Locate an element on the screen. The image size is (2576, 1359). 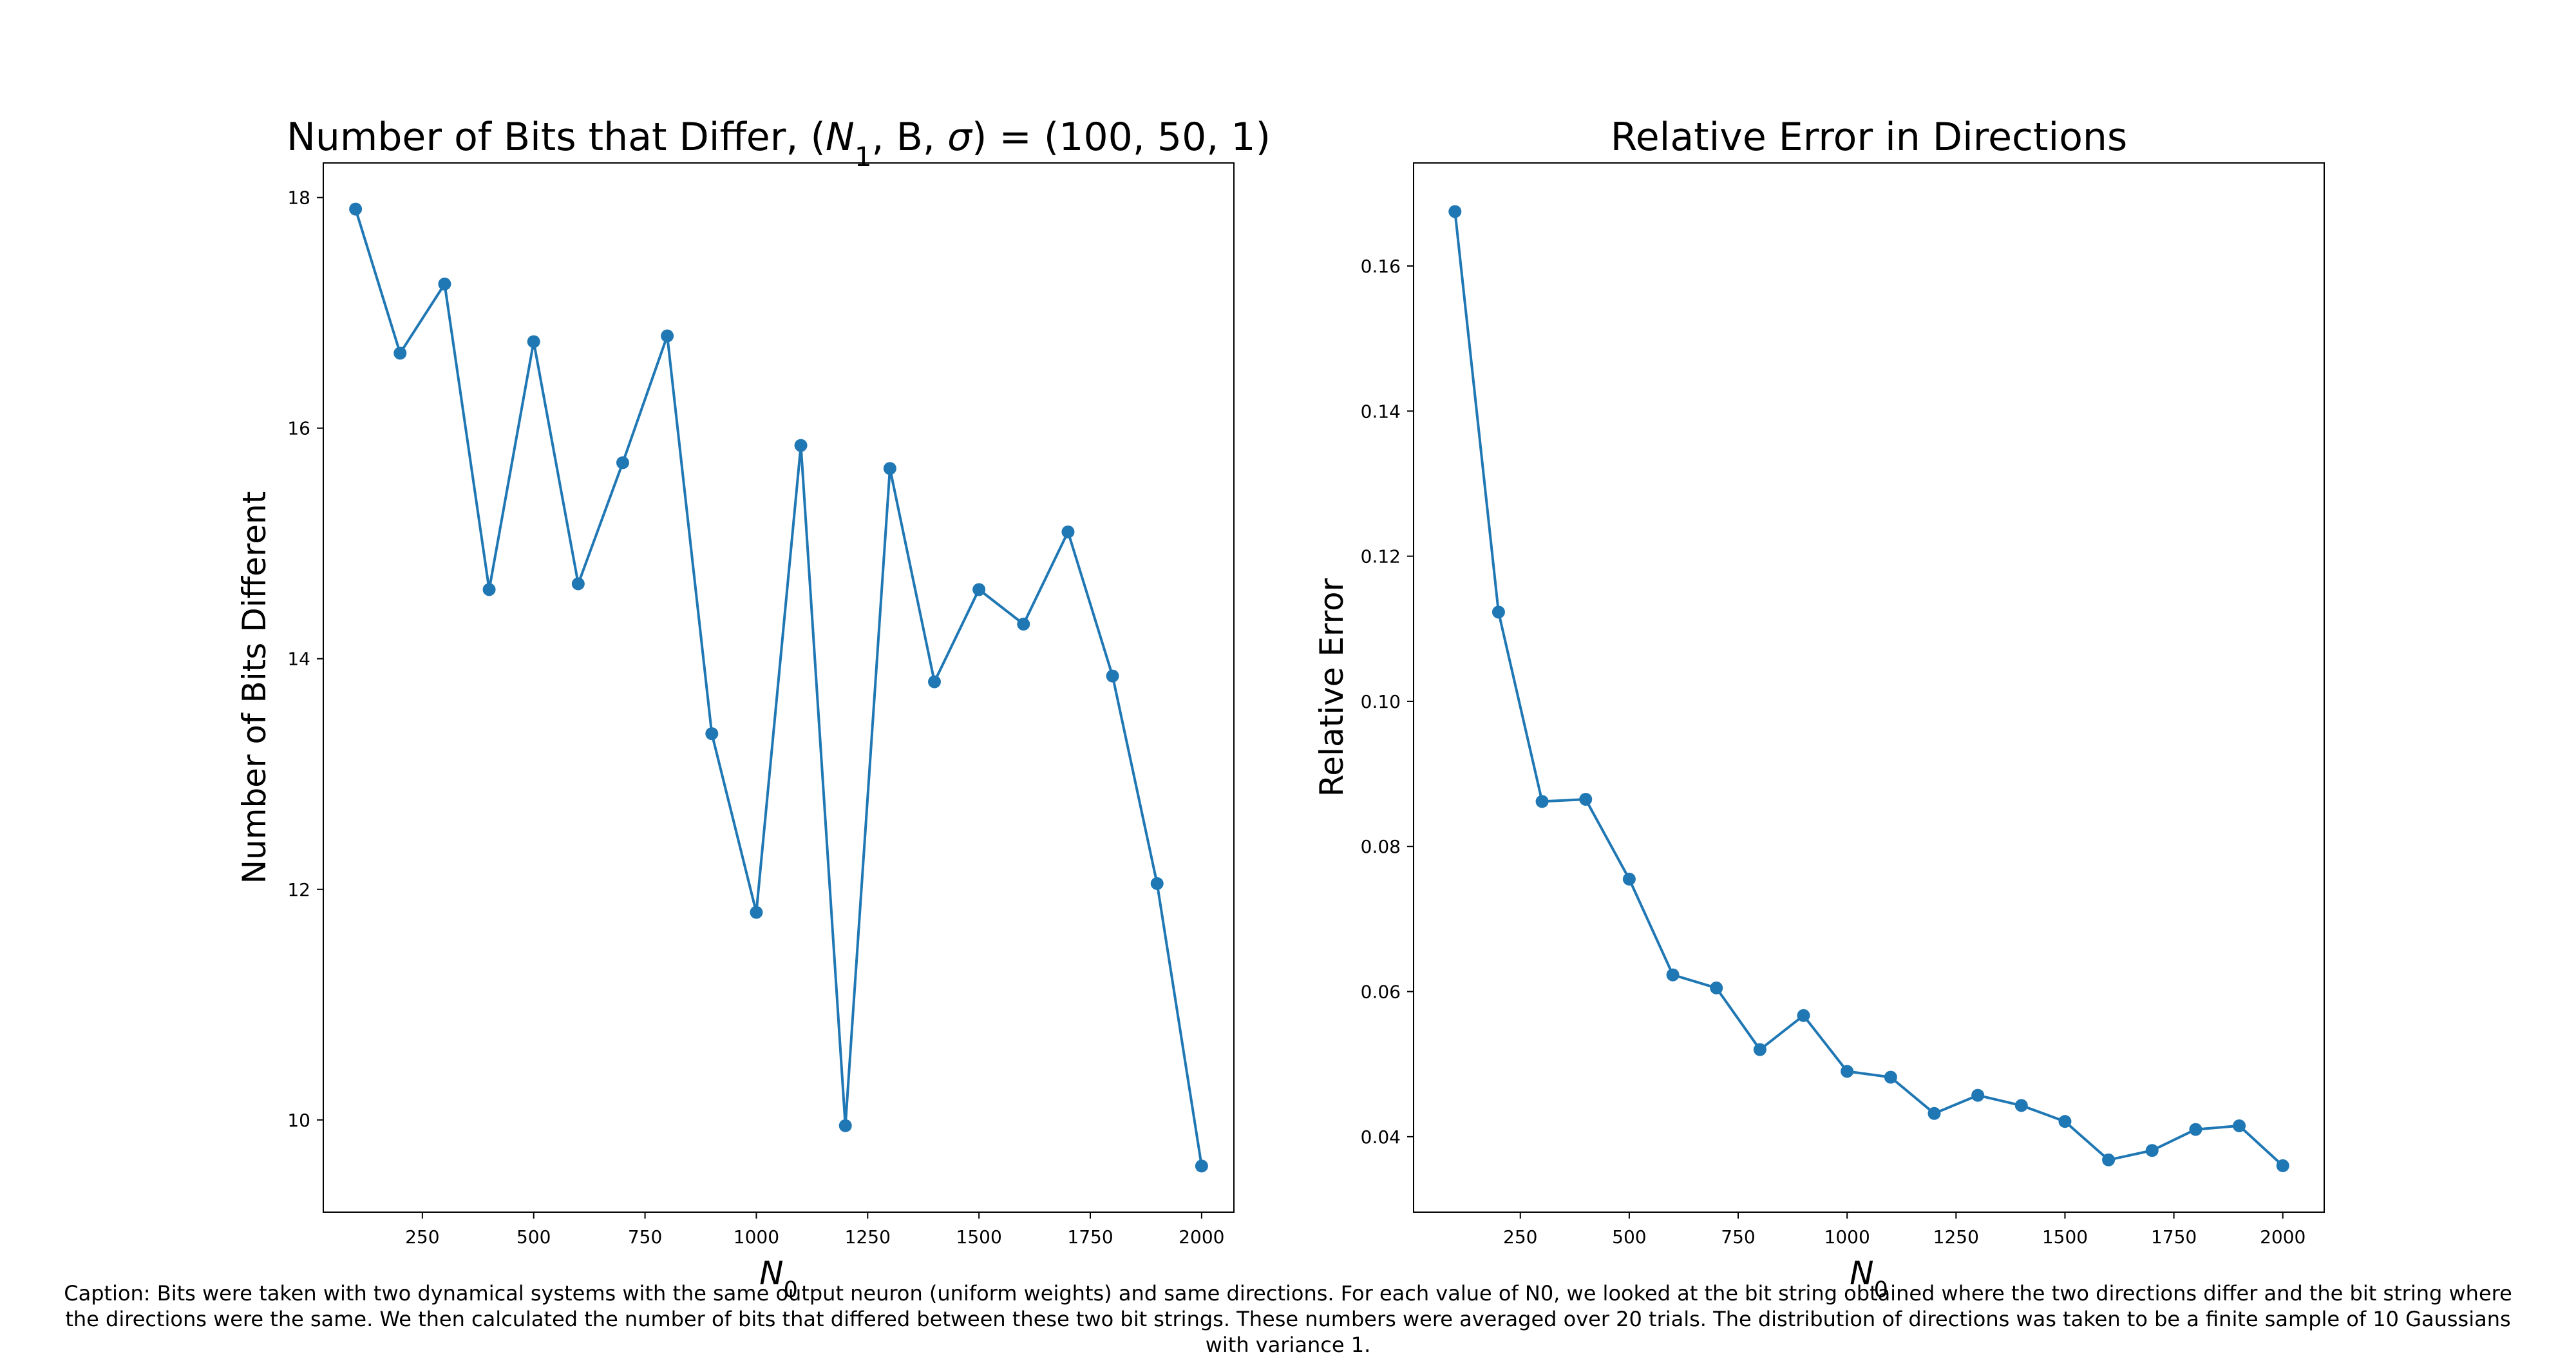
left-x-tick-label: 1250 is located at coordinates (868, 1237).